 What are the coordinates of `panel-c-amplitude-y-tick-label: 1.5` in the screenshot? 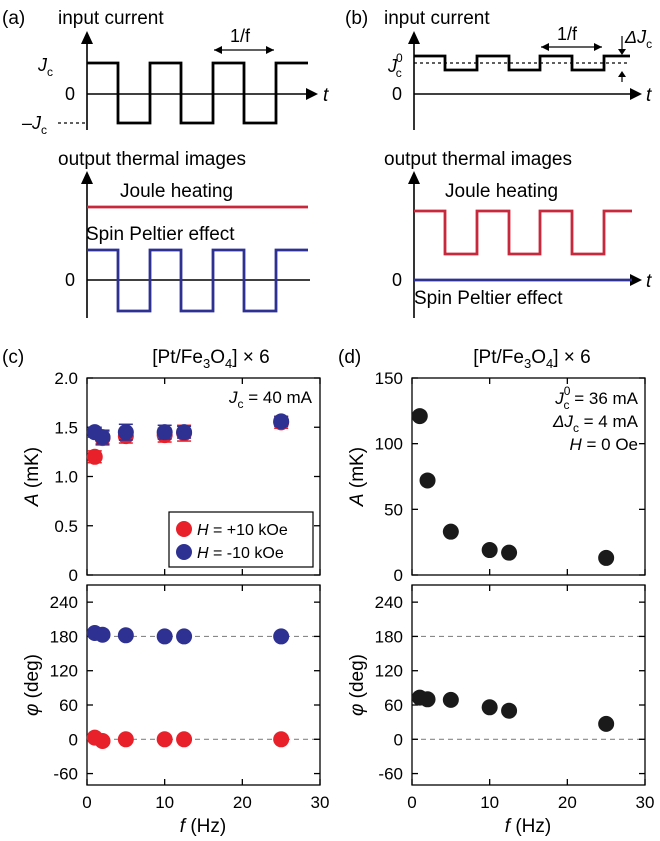 It's located at (66, 427).